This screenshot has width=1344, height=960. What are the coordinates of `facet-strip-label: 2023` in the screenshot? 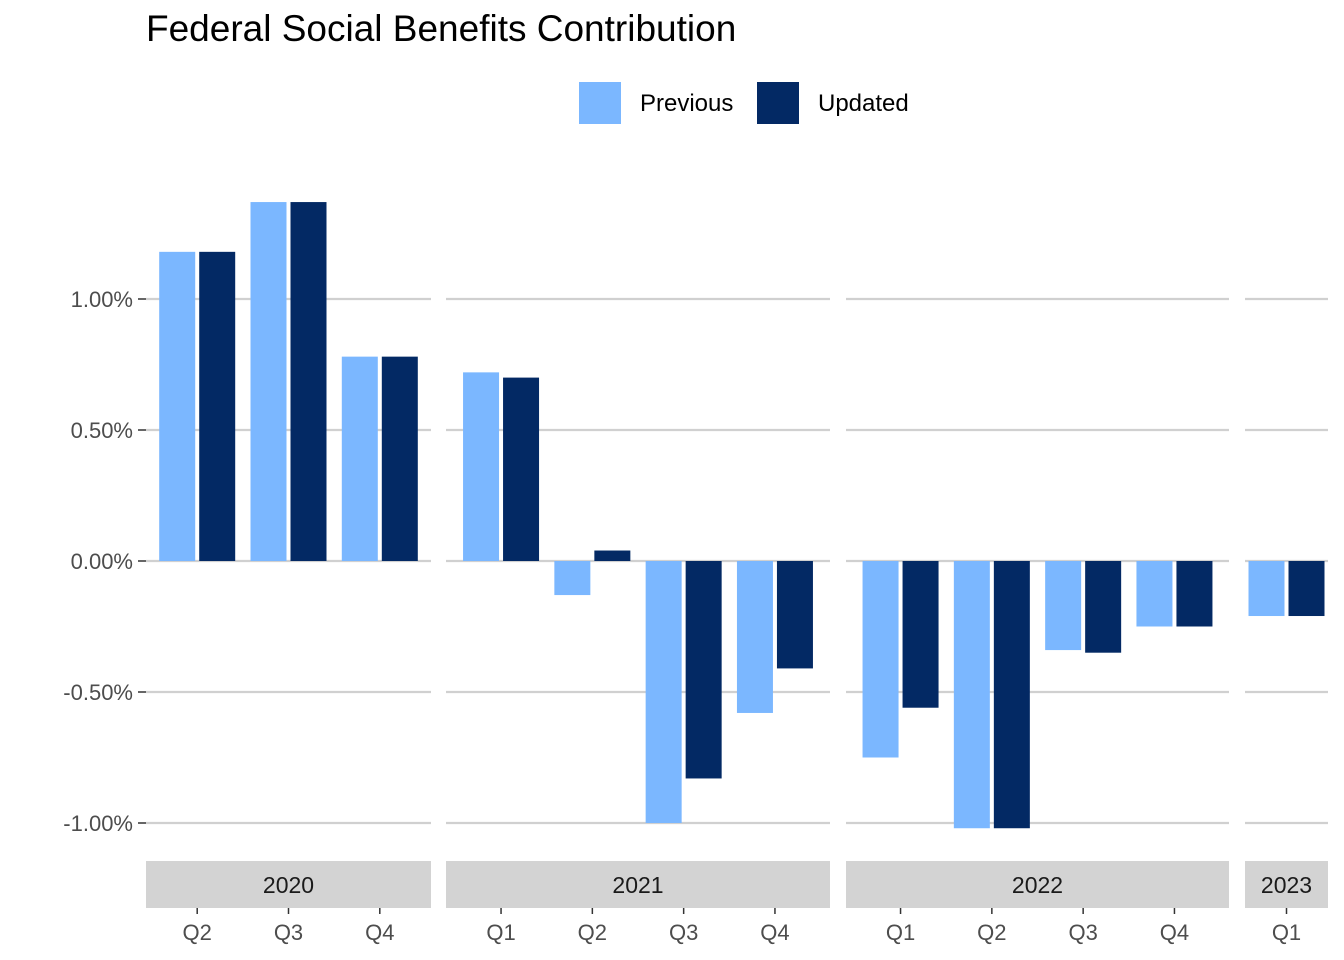 It's located at (1286, 885).